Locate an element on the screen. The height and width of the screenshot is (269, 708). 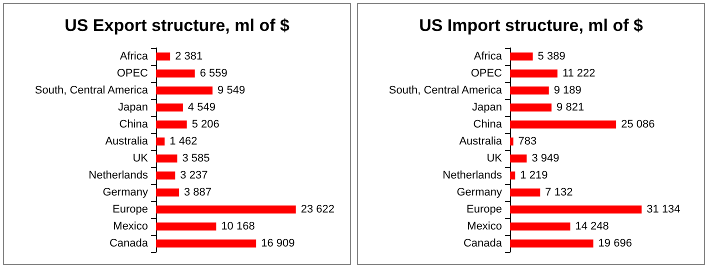
data-label: 23 622 is located at coordinates (317, 210).